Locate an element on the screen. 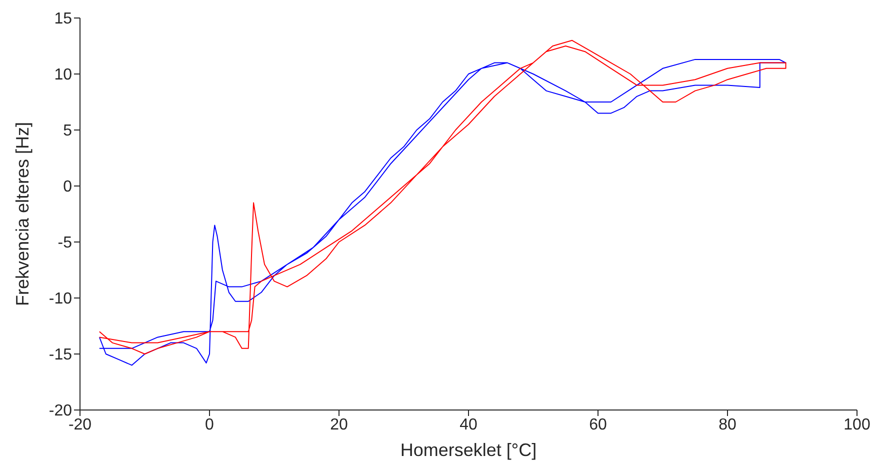 The image size is (879, 472). y-tick-label: -15 is located at coordinates (60, 355).